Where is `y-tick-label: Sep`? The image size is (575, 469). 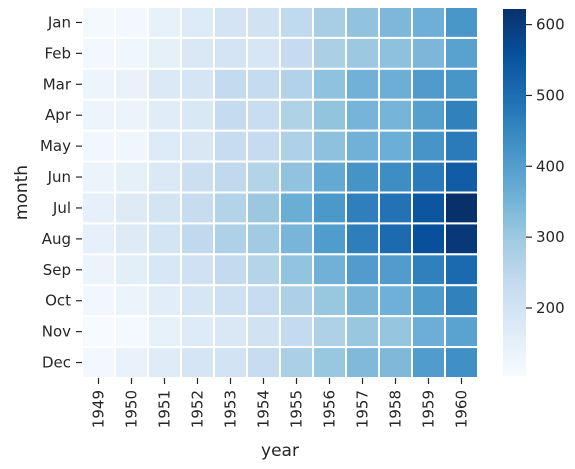
y-tick-label: Sep is located at coordinates (57, 270).